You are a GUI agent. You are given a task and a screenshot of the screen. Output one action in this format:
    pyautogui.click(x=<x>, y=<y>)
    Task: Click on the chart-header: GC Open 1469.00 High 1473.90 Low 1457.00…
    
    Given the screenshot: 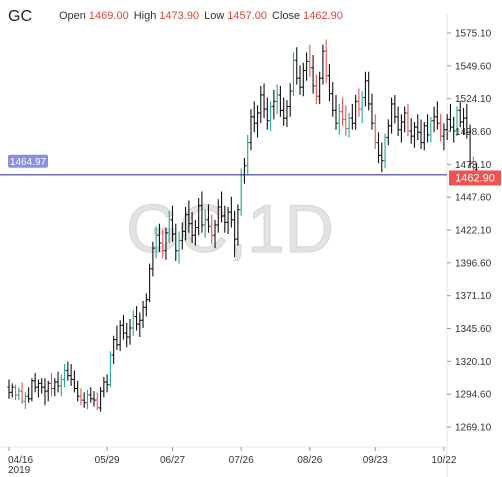 What is the action you would take?
    pyautogui.click(x=251, y=17)
    